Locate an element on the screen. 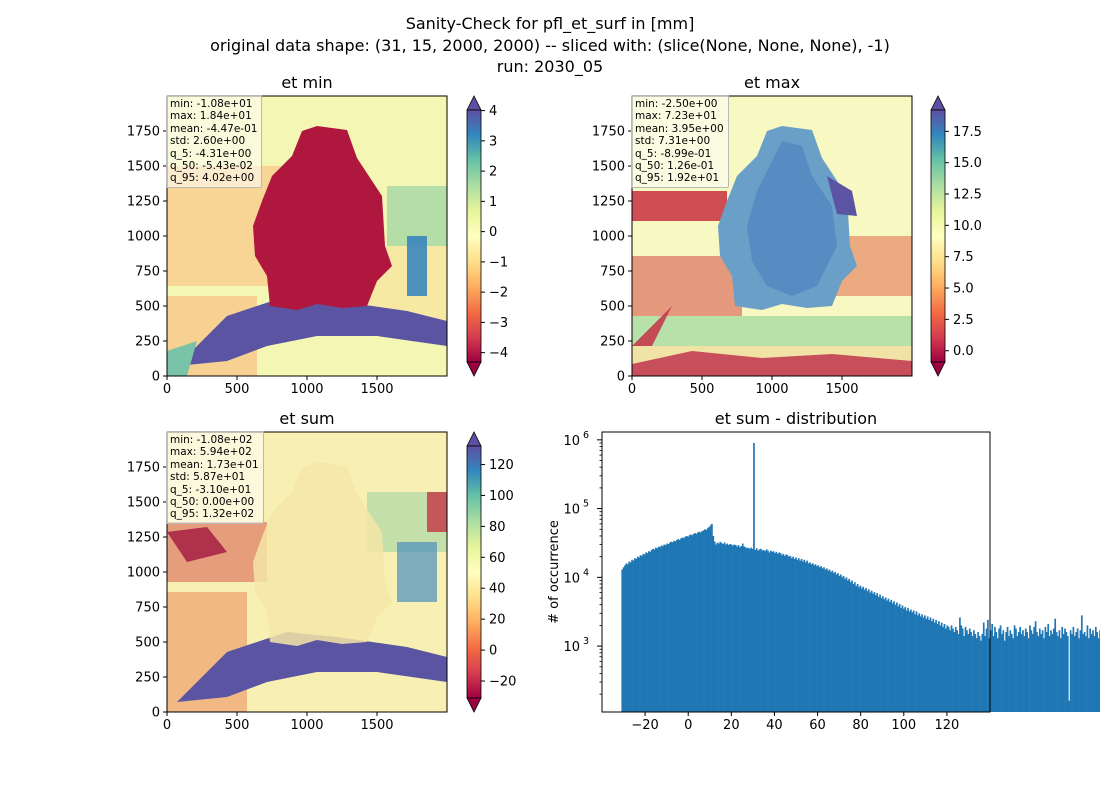 Image resolution: width=1100 pixels, height=800 pixels. colorbar-tick-label: 120 is located at coordinates (501, 465).